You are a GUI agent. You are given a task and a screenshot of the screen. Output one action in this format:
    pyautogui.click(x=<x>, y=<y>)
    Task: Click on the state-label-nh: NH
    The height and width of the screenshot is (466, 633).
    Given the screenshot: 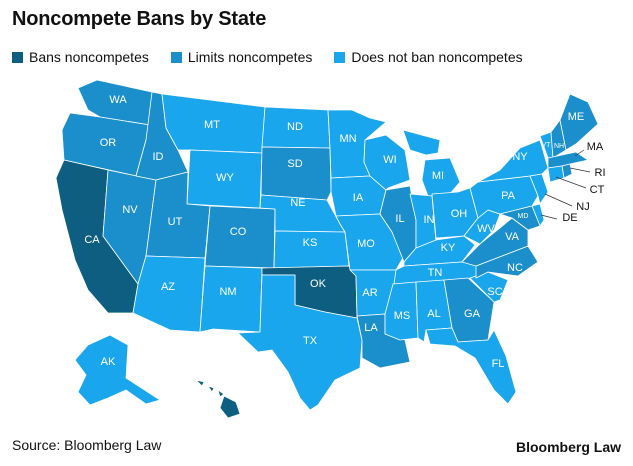 What is the action you would take?
    pyautogui.click(x=559, y=146)
    